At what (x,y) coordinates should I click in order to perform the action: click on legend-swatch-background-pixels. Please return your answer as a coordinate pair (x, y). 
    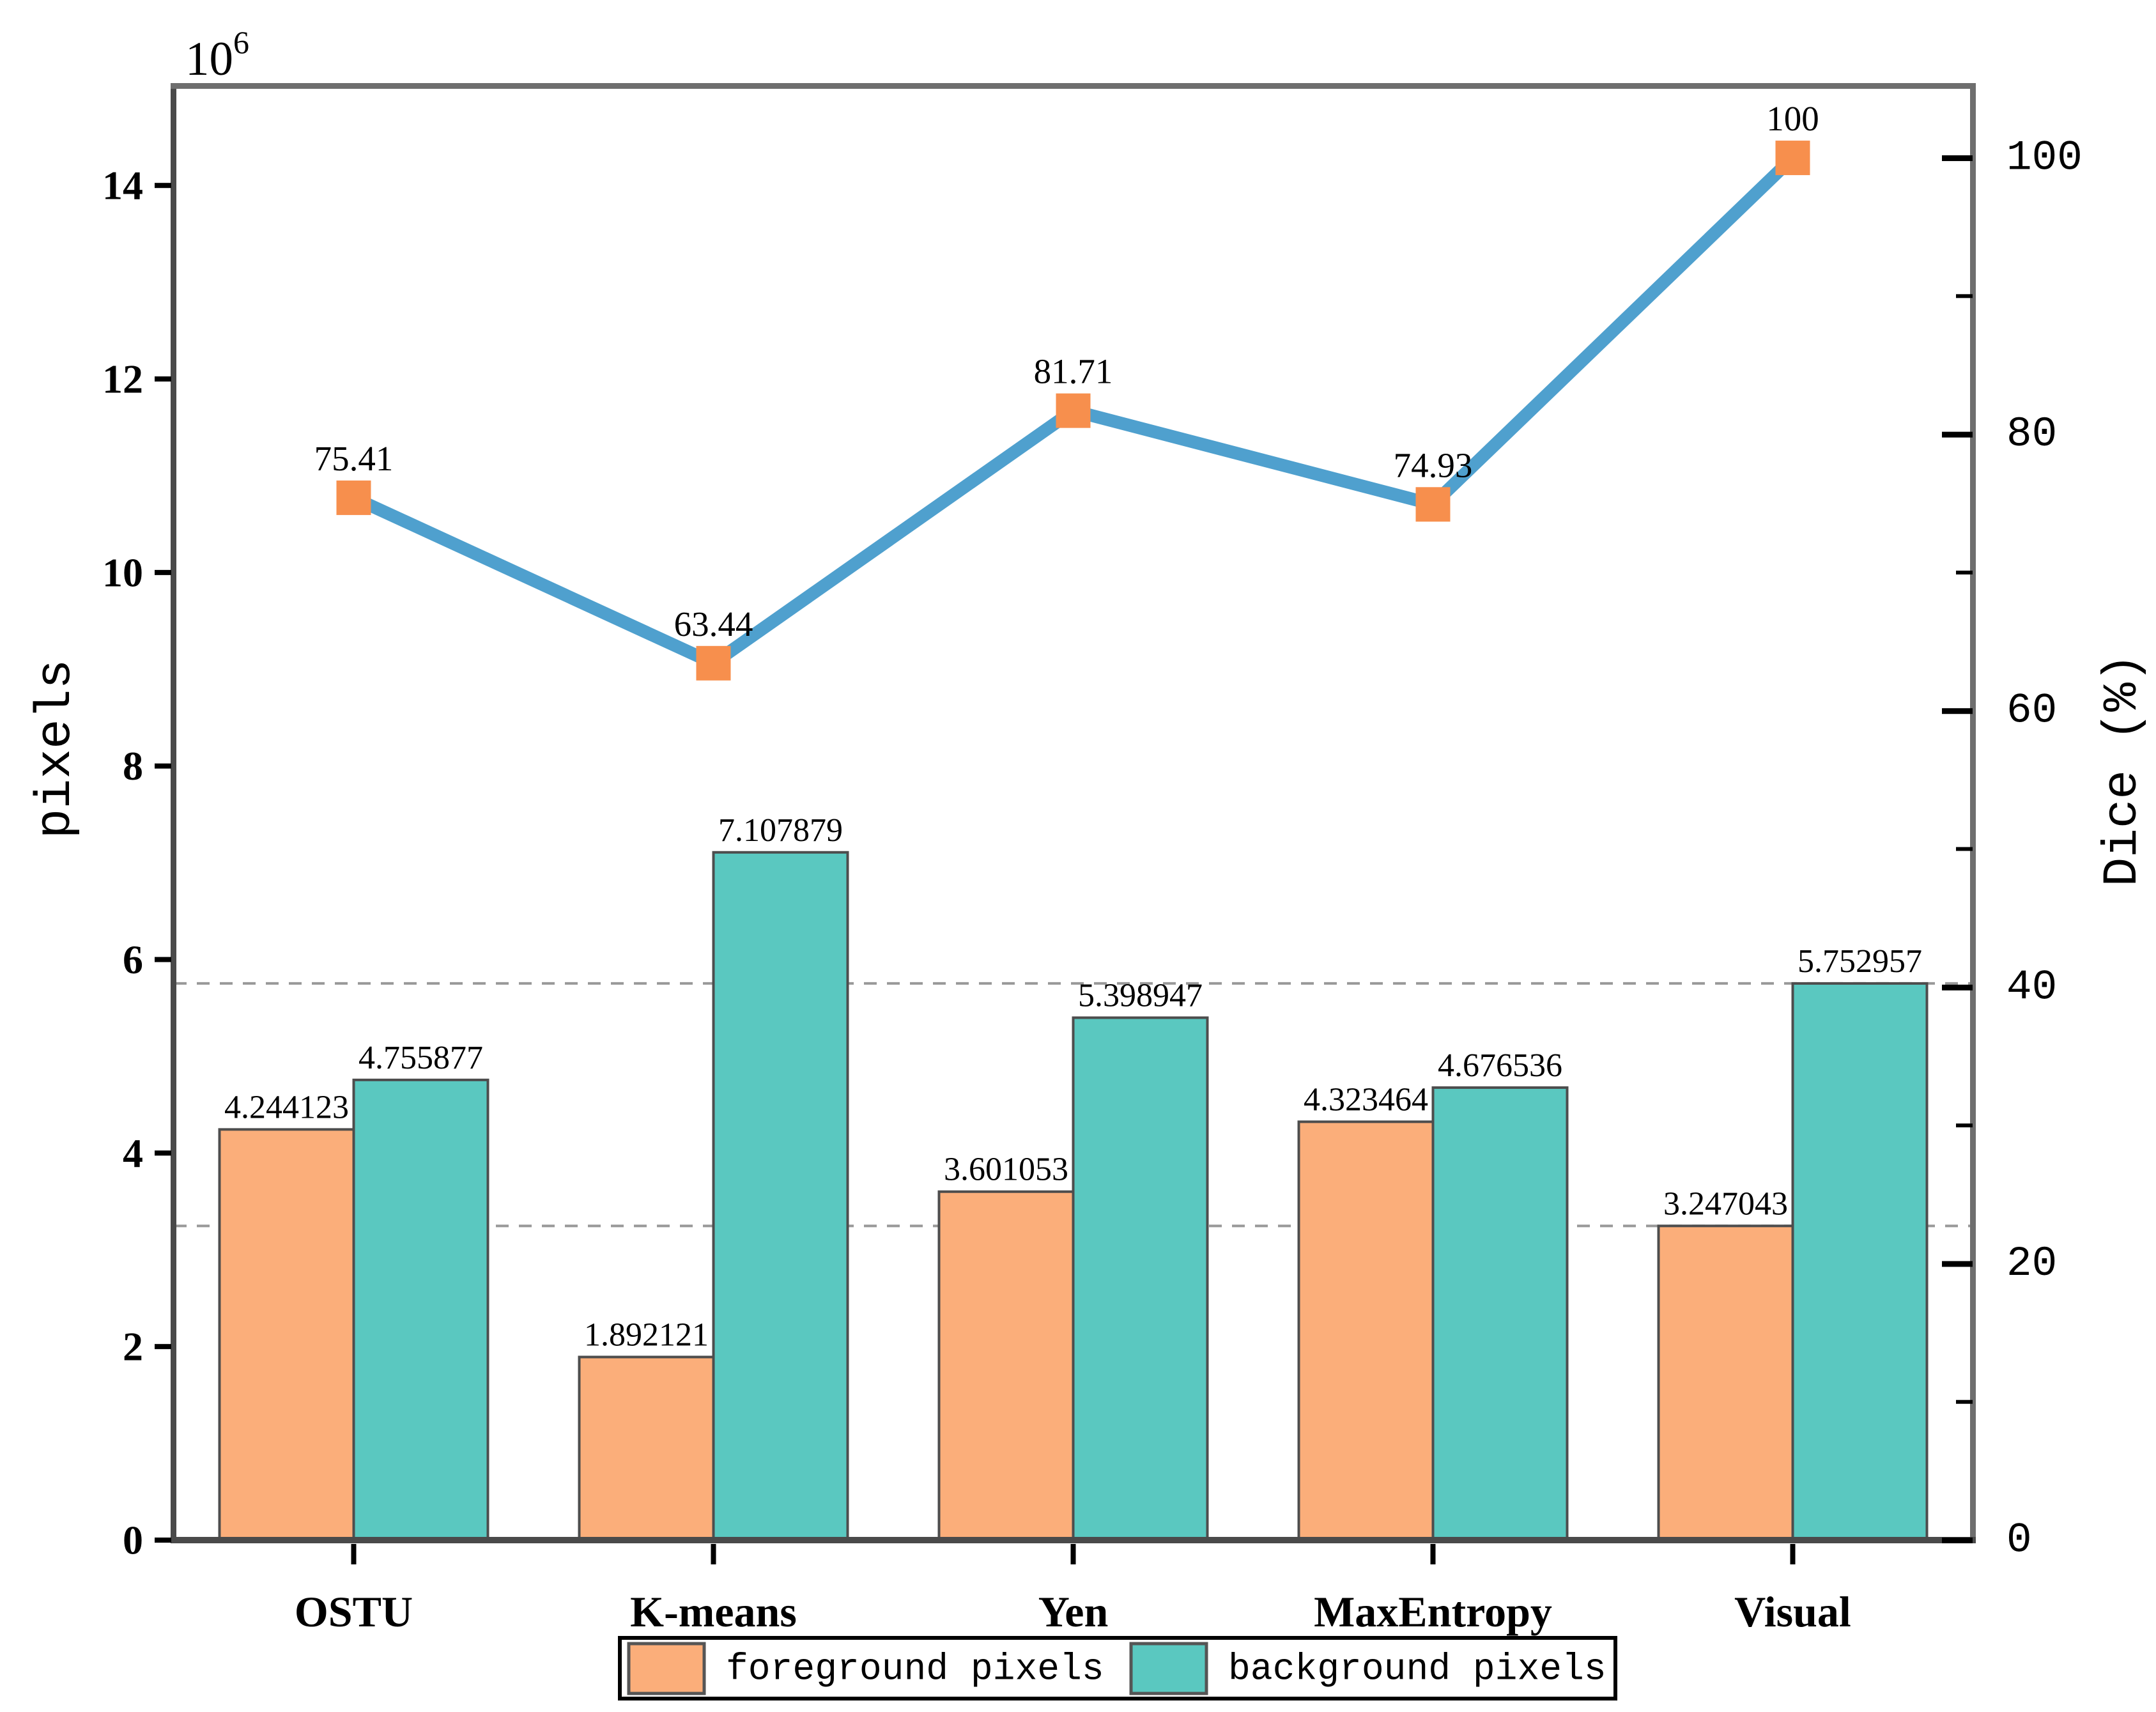
    Looking at the image, I should click on (1168, 1668).